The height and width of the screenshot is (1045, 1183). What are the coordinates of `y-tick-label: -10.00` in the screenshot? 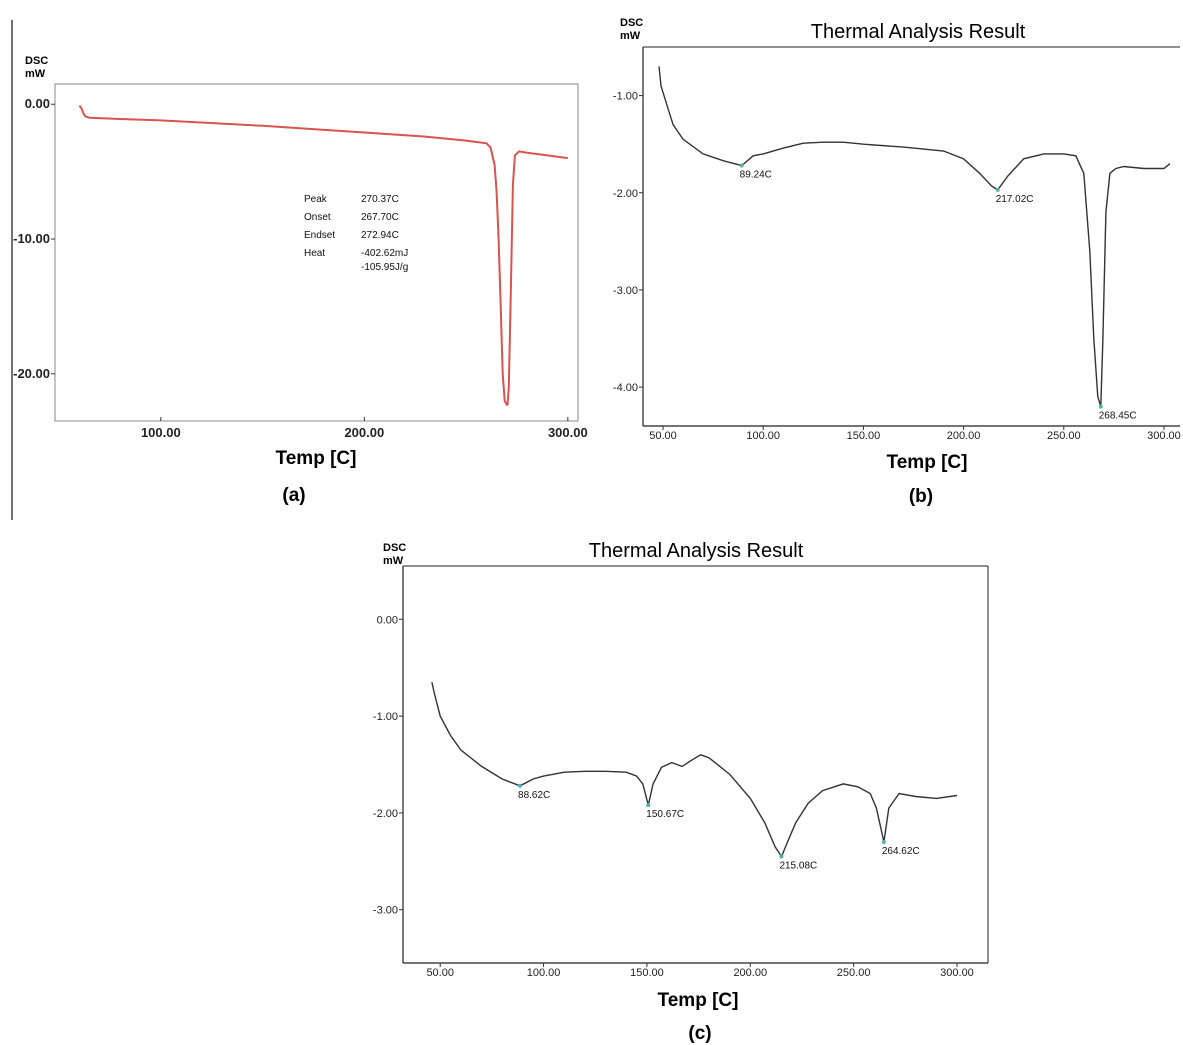 It's located at (31, 238).